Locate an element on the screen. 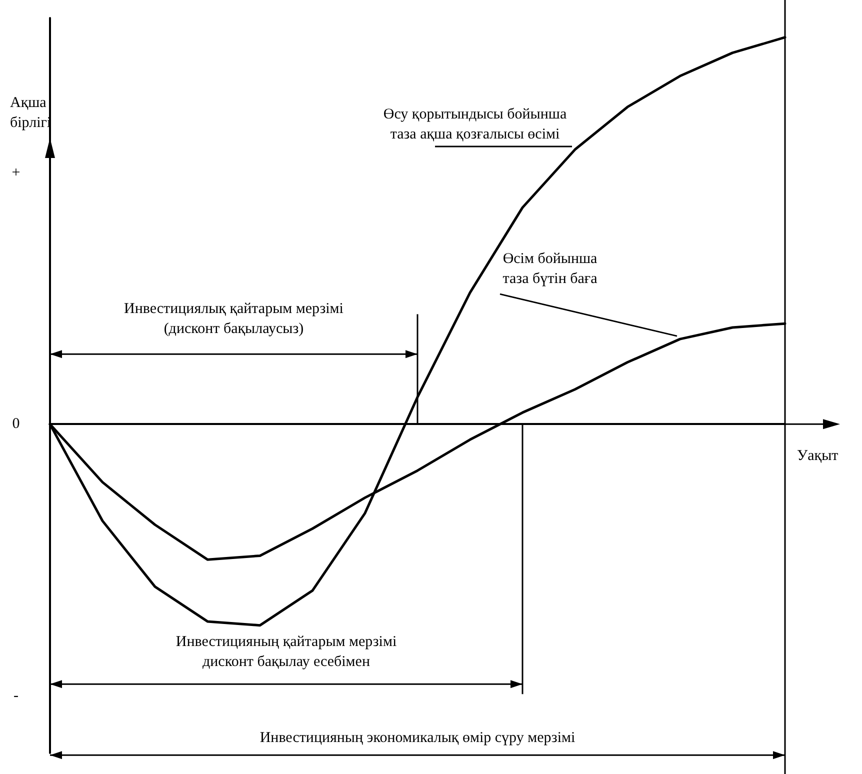  text: 0 is located at coordinates (16, 424).